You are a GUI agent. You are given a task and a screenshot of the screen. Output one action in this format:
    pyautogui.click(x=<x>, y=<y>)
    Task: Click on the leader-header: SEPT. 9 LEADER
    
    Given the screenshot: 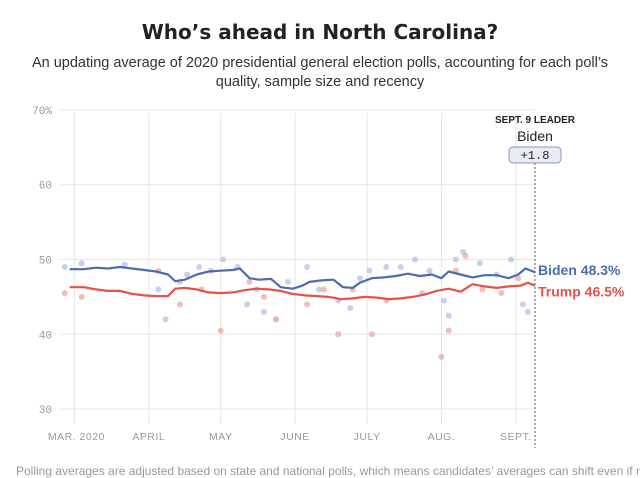 What is the action you would take?
    pyautogui.click(x=535, y=120)
    